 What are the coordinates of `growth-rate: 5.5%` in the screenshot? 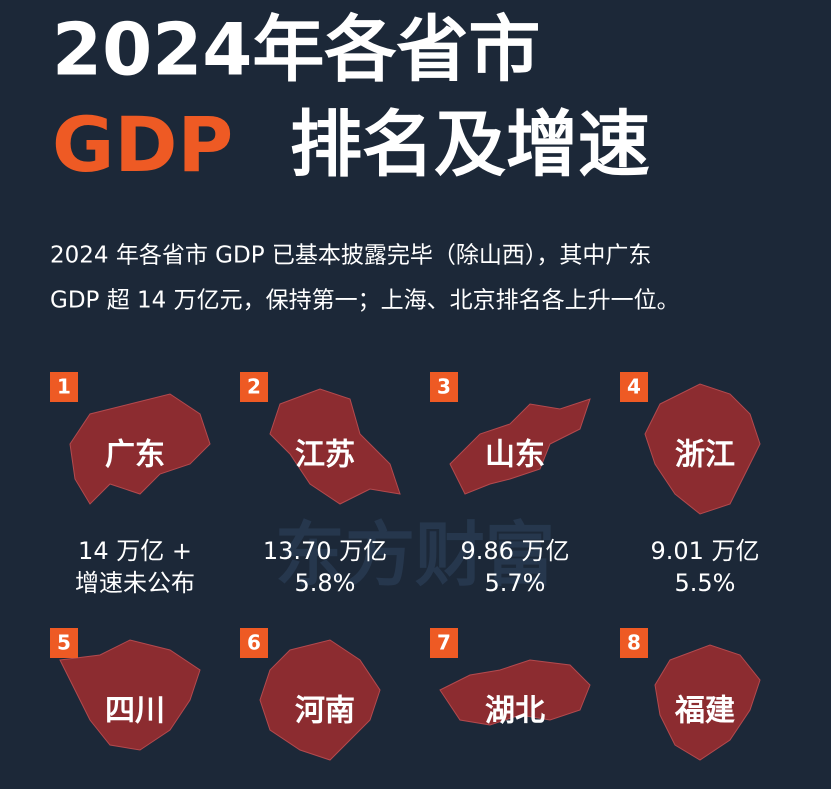 It's located at (705, 583).